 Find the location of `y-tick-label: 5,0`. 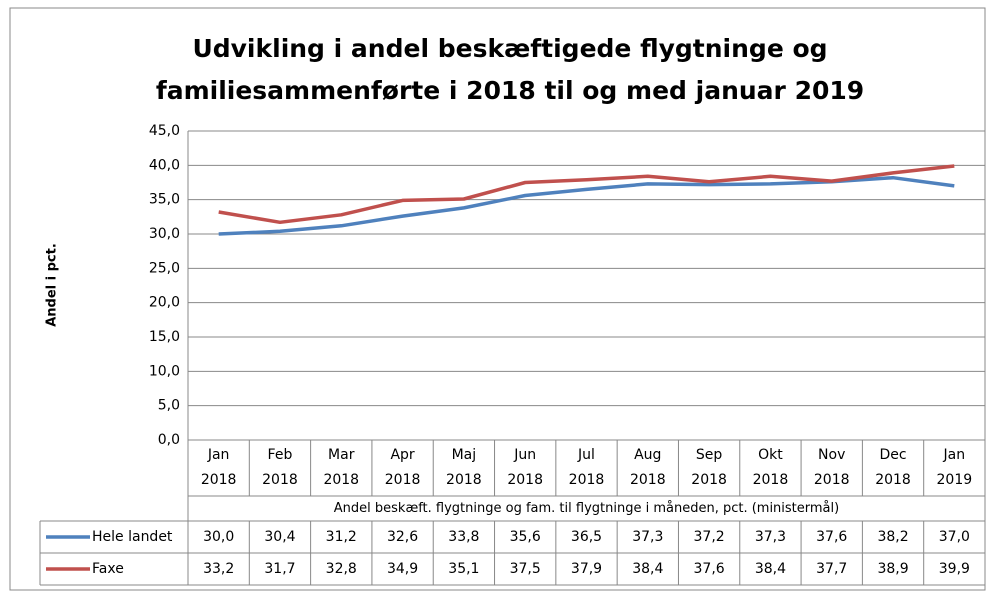

y-tick-label: 5,0 is located at coordinates (169, 406).